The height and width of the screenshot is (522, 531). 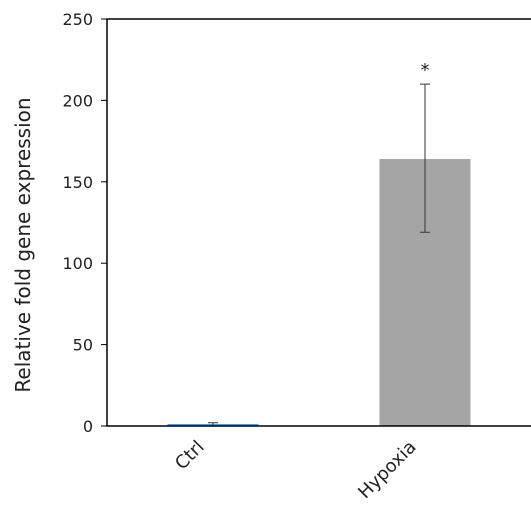 I want to click on significance-marker: *, so click(x=425, y=70).